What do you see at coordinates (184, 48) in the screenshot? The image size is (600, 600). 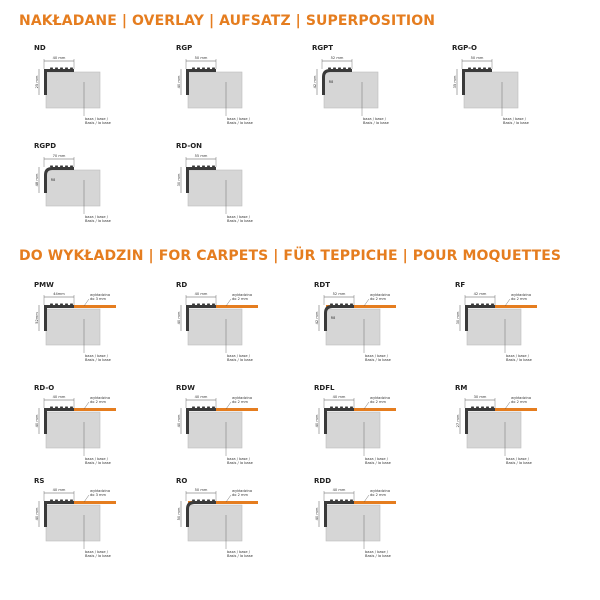 I see `profile-code: RGP` at bounding box center [184, 48].